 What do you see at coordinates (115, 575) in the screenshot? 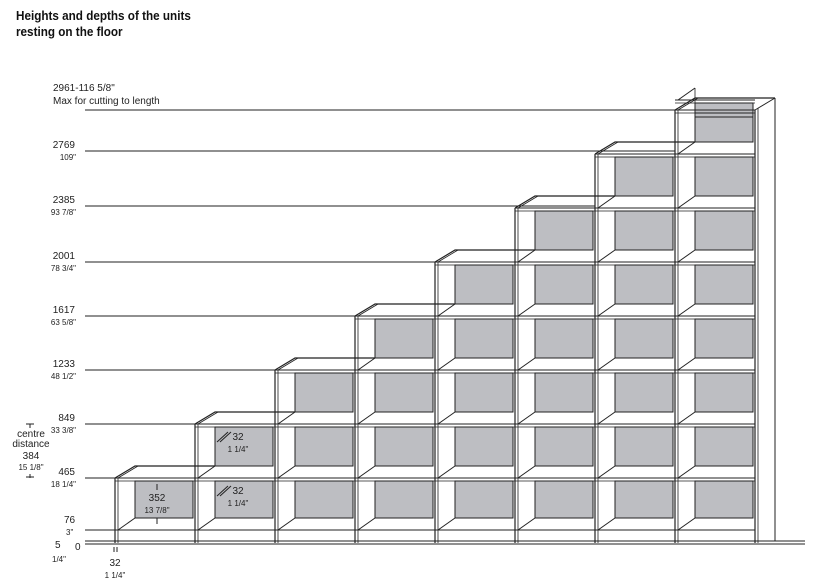
I see `side-thickness-inch: 1 1/4"` at bounding box center [115, 575].